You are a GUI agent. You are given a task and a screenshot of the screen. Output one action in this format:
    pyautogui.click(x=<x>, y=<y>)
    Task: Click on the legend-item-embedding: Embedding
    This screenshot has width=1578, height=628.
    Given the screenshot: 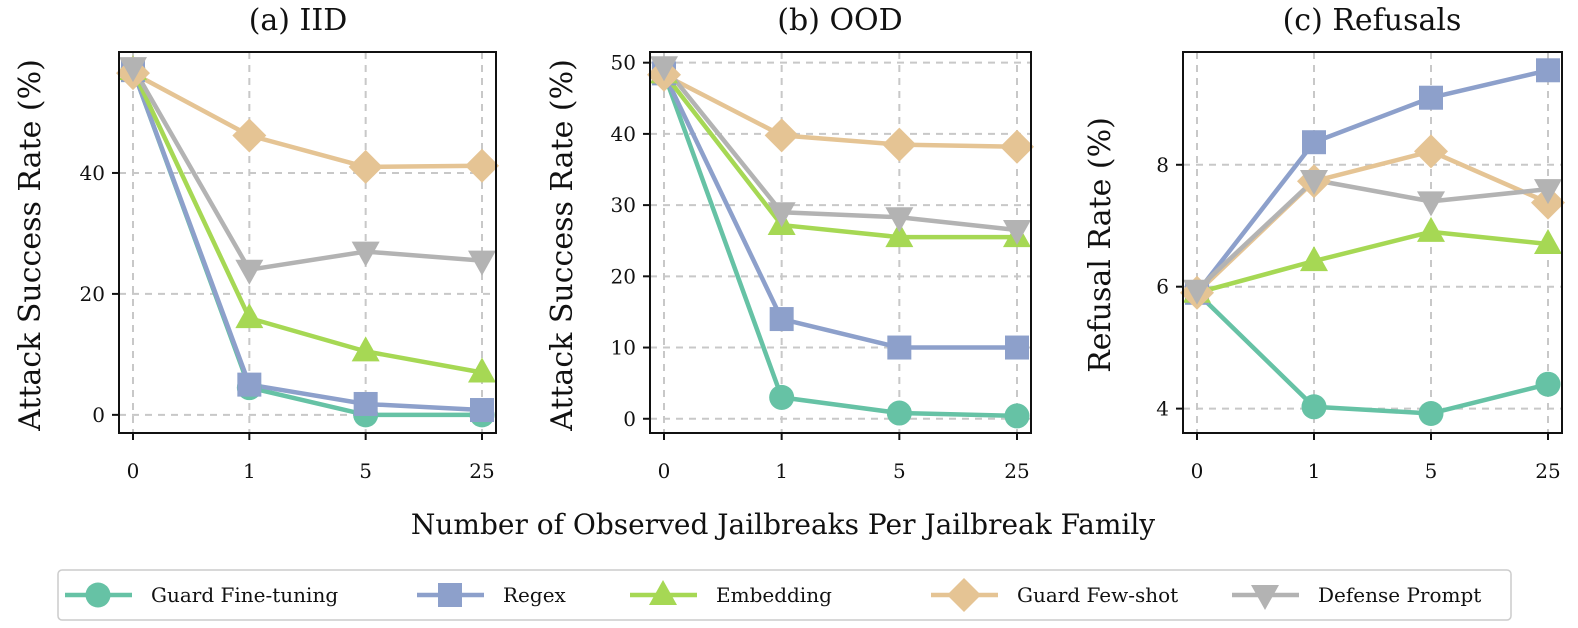 What is the action you would take?
    pyautogui.click(x=731, y=593)
    